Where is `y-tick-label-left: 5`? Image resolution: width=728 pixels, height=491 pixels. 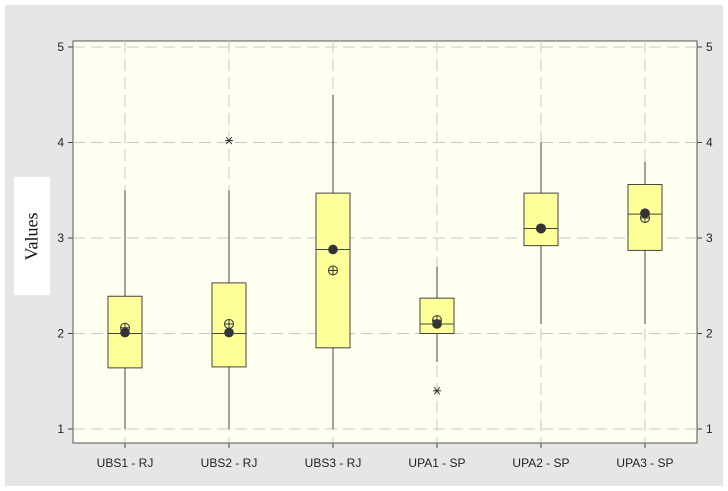 y-tick-label-left: 5 is located at coordinates (60, 47).